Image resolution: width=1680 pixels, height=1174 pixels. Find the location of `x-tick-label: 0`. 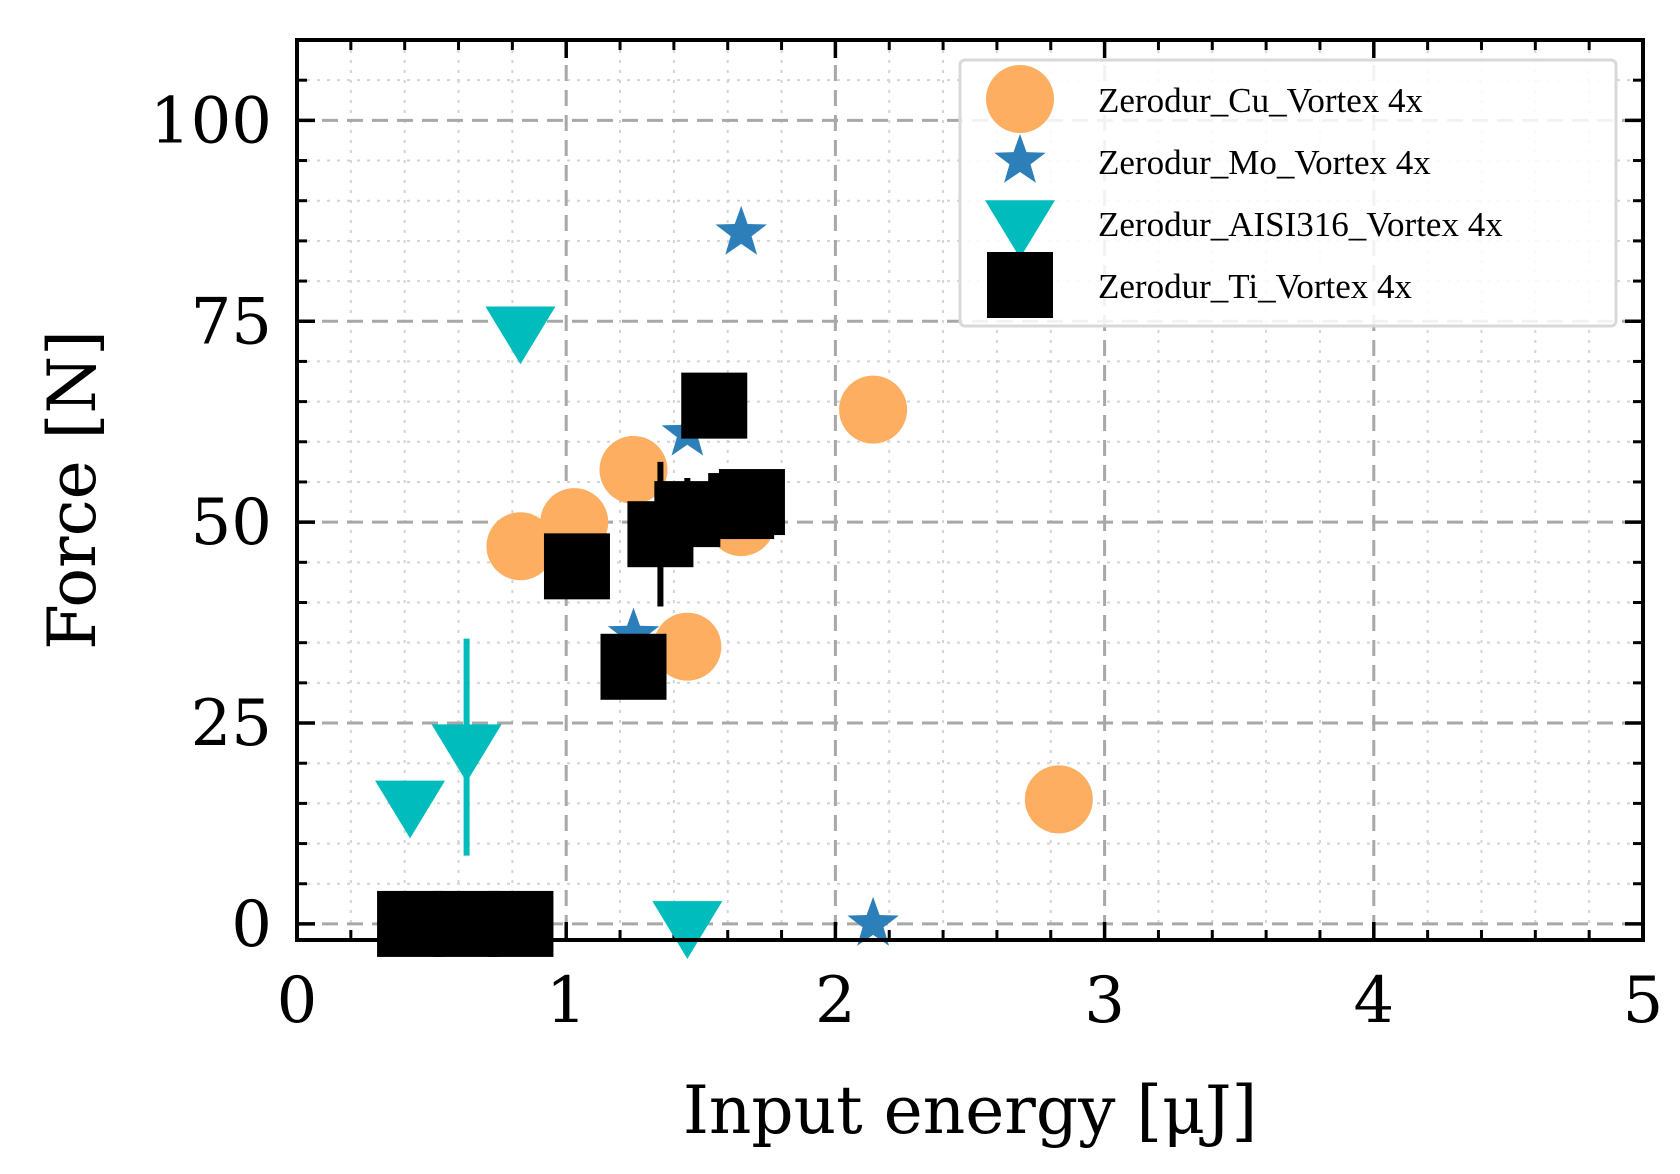

x-tick-label: 0 is located at coordinates (297, 1001).